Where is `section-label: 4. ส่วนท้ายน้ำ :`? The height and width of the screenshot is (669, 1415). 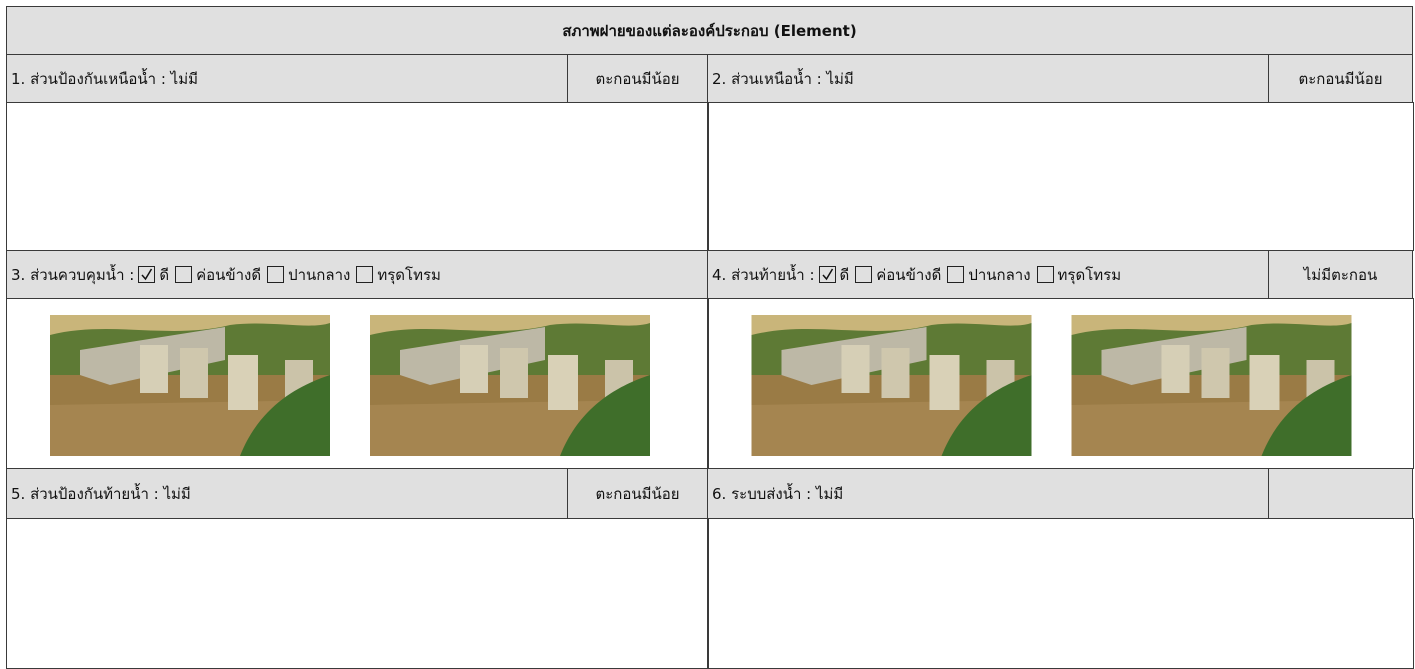 section-label: 4. ส่วนท้ายน้ำ : is located at coordinates (763, 274).